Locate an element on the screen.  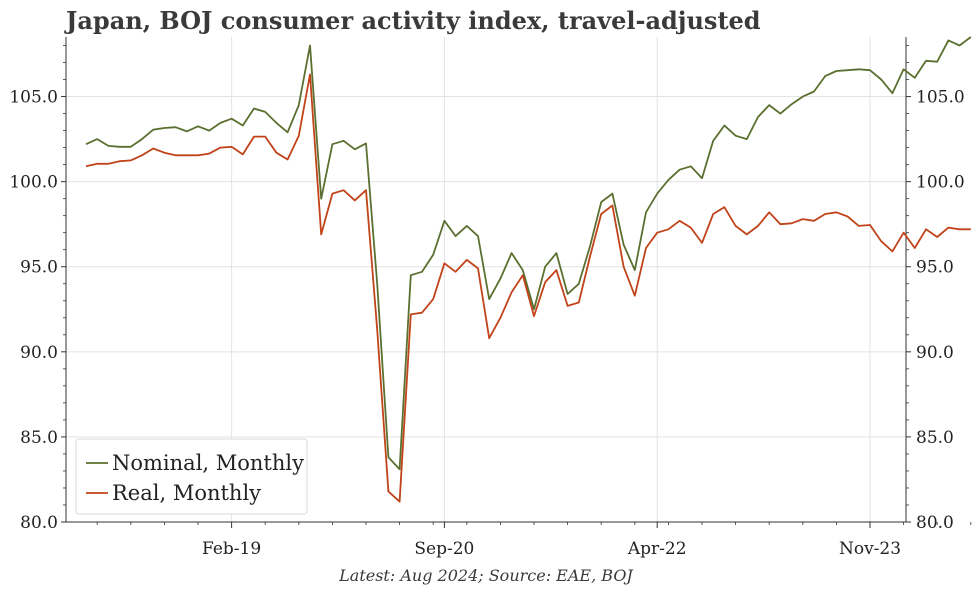
y-tick-label-right: 95.0 is located at coordinates (935, 268).